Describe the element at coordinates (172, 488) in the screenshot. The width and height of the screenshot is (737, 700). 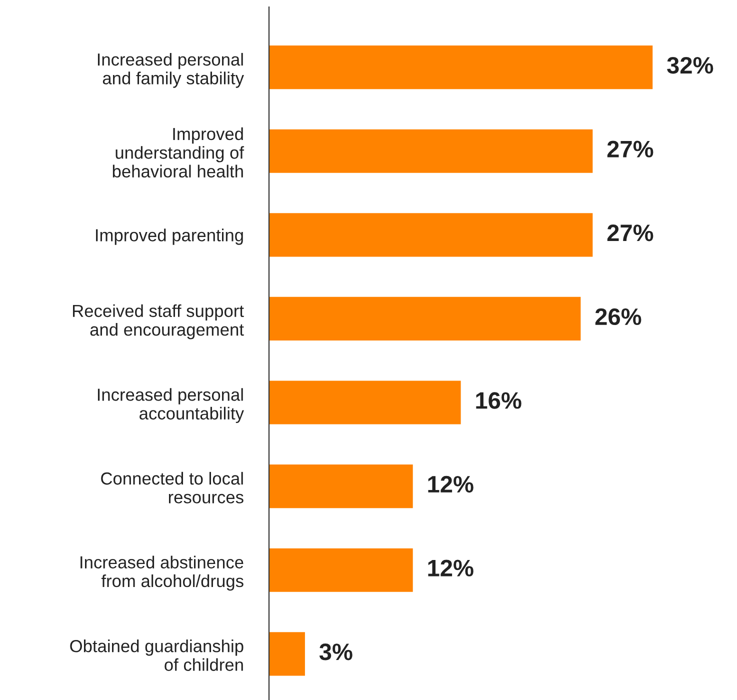
I see `y-tick-label: Connected to local resources` at that location.